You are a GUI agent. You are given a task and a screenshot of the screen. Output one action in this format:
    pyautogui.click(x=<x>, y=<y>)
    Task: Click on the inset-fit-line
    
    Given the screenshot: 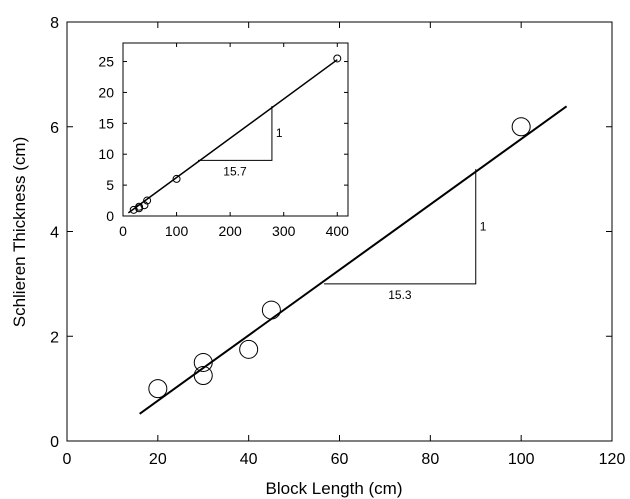 What is the action you would take?
    pyautogui.click(x=232, y=136)
    